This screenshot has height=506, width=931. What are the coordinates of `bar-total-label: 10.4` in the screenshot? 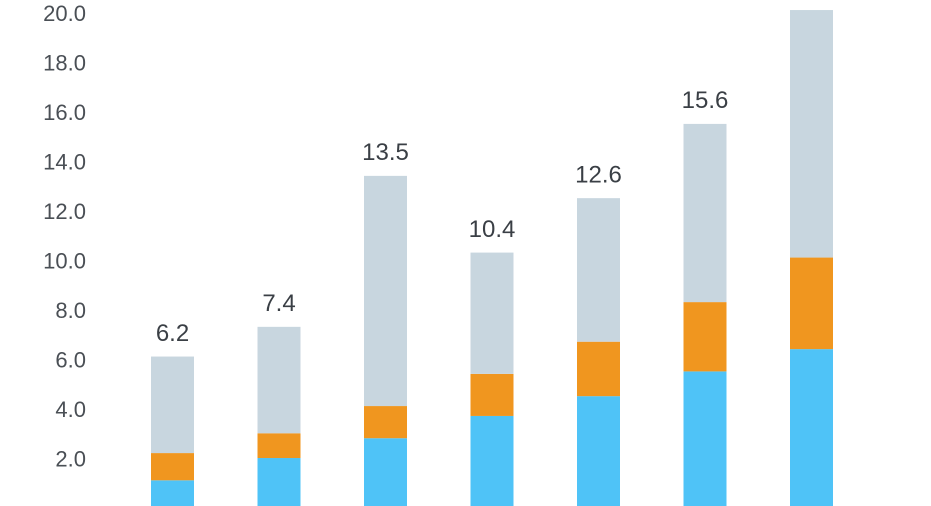 It's located at (492, 229).